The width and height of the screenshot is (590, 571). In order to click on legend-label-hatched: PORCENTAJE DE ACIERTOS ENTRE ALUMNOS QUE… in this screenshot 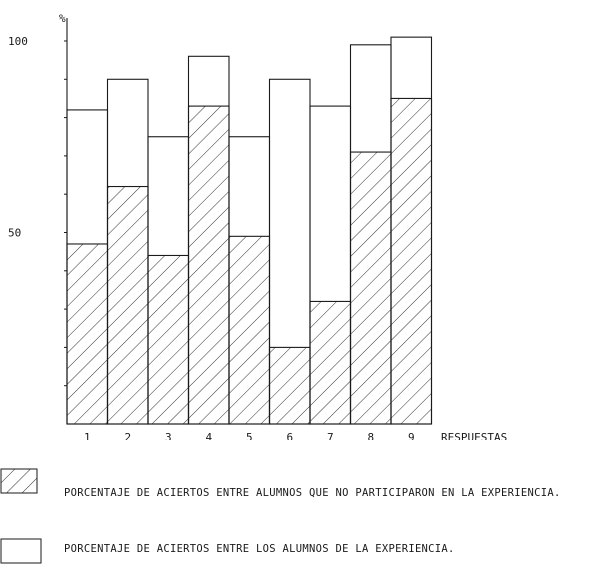, I will do `click(312, 493)`.